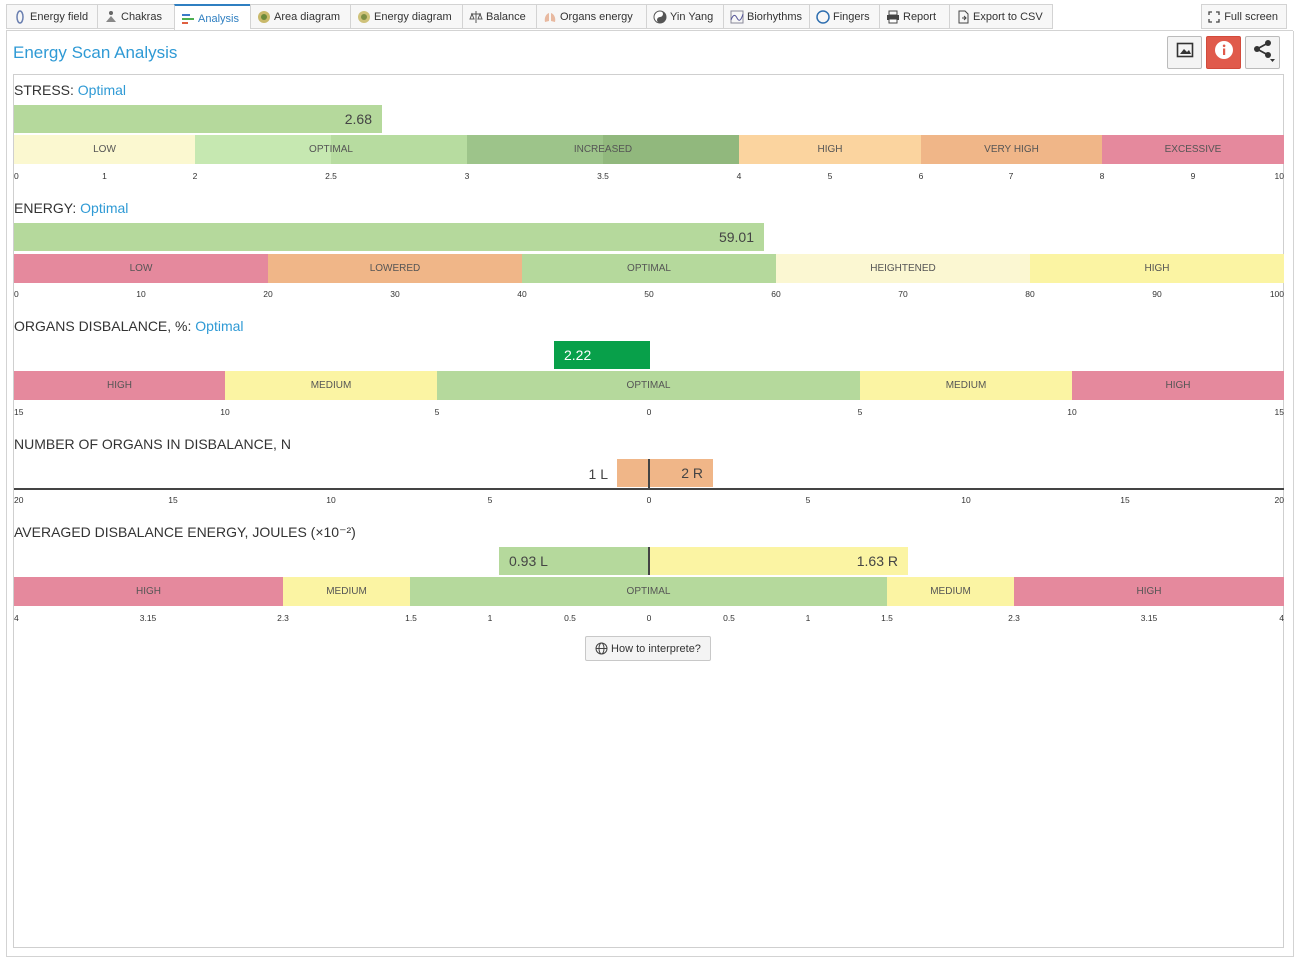  Describe the element at coordinates (1001, 16) in the screenshot. I see `tab-export-csv: Export to CSV` at that location.